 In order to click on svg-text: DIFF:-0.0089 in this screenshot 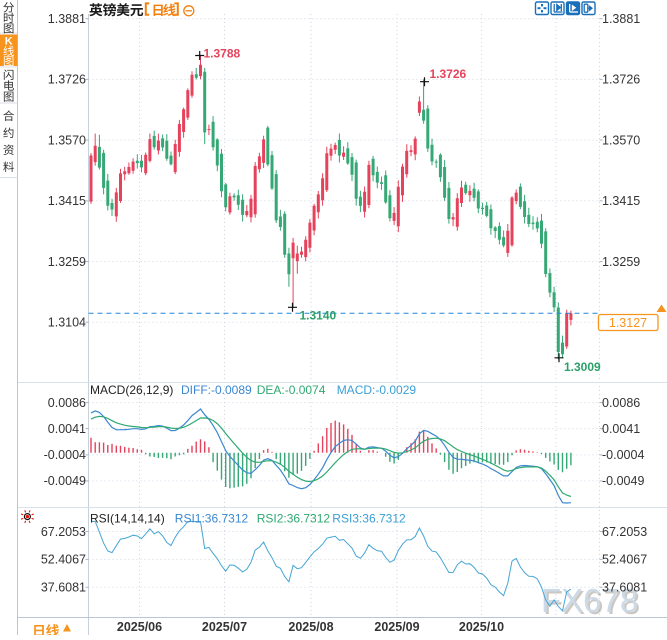, I will do `click(216, 390)`.